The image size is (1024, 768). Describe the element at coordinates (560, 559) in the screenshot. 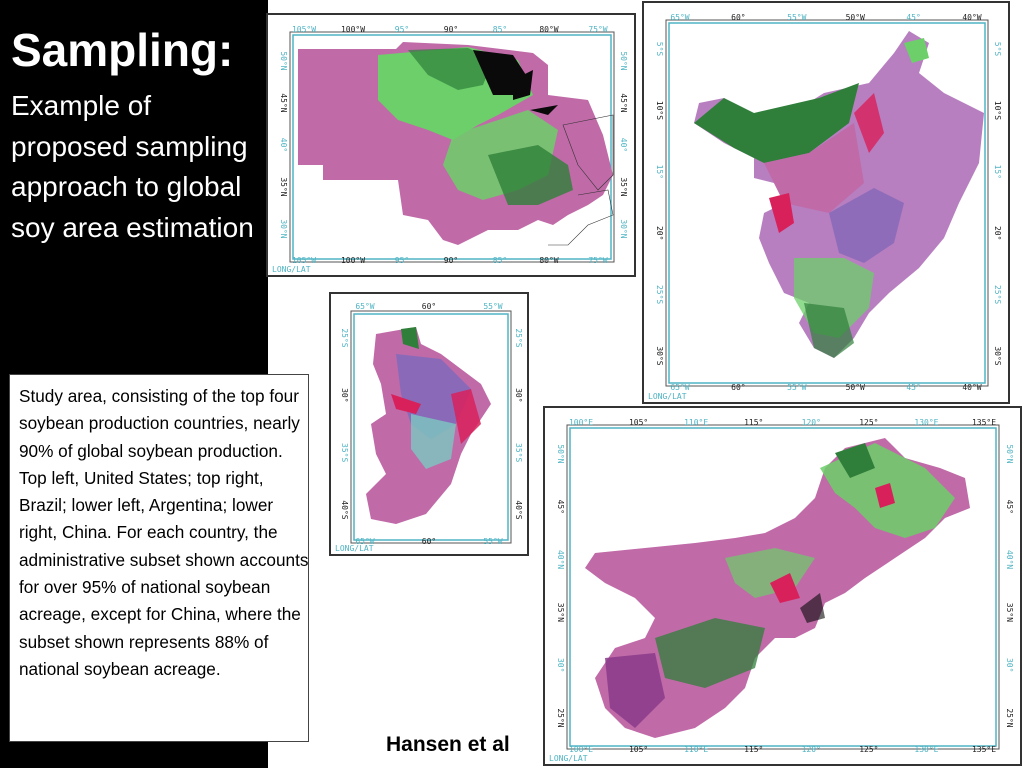

I see `china-left-tick-label: 40°N` at that location.